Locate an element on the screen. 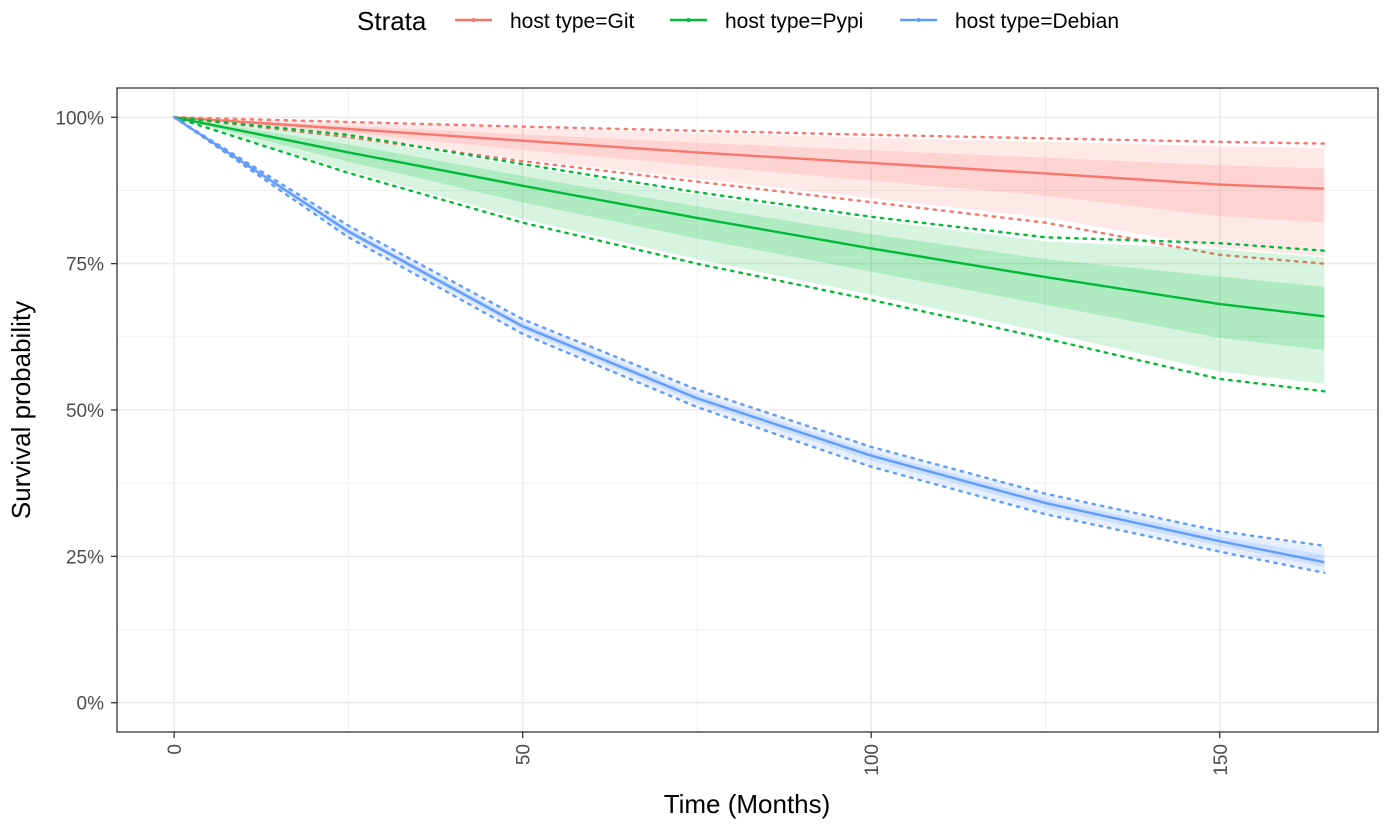 The height and width of the screenshot is (826, 1386). legend-key-dot-pypi is located at coordinates (688, 20).